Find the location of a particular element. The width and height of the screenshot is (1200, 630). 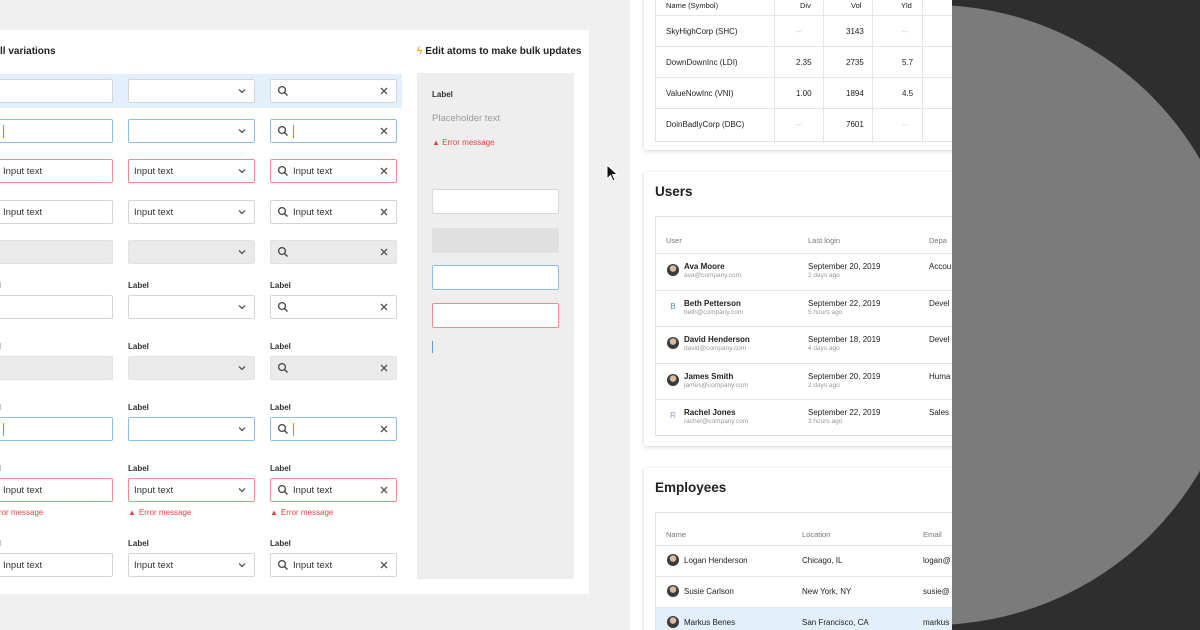

mouse-pointer-icon is located at coordinates (612, 173).